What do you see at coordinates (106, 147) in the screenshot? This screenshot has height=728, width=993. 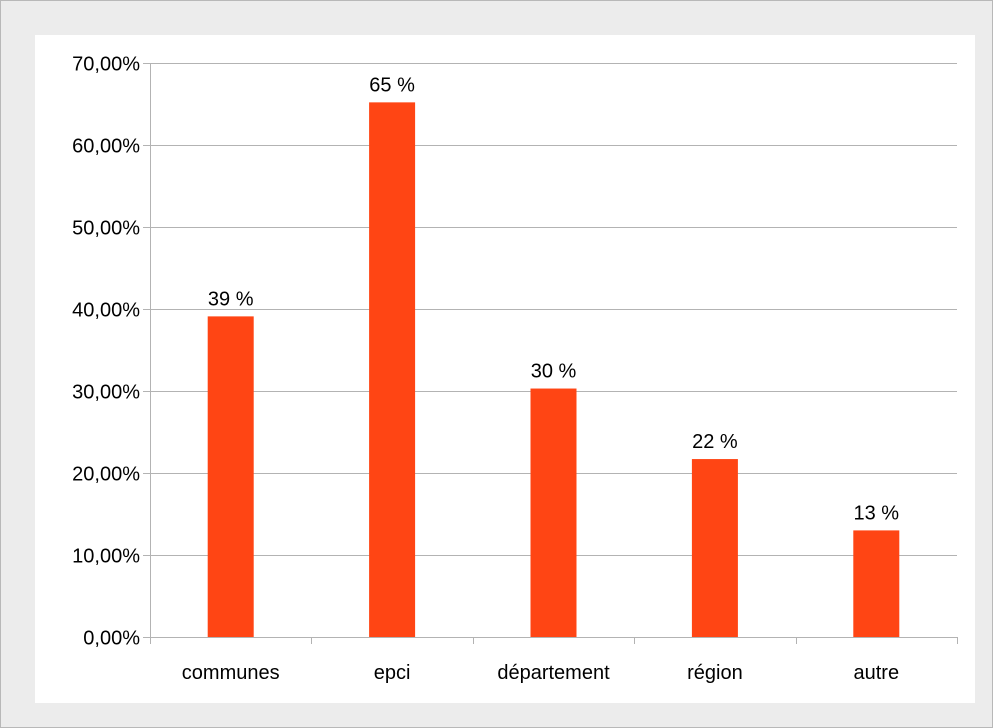 I see `y-tick-label: 60,00%` at bounding box center [106, 147].